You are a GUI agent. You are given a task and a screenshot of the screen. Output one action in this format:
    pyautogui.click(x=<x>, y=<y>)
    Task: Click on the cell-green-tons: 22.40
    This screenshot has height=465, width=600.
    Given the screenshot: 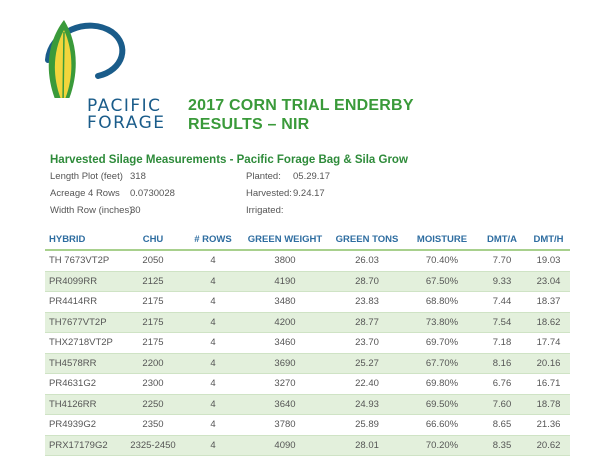 What is the action you would take?
    pyautogui.click(x=367, y=384)
    